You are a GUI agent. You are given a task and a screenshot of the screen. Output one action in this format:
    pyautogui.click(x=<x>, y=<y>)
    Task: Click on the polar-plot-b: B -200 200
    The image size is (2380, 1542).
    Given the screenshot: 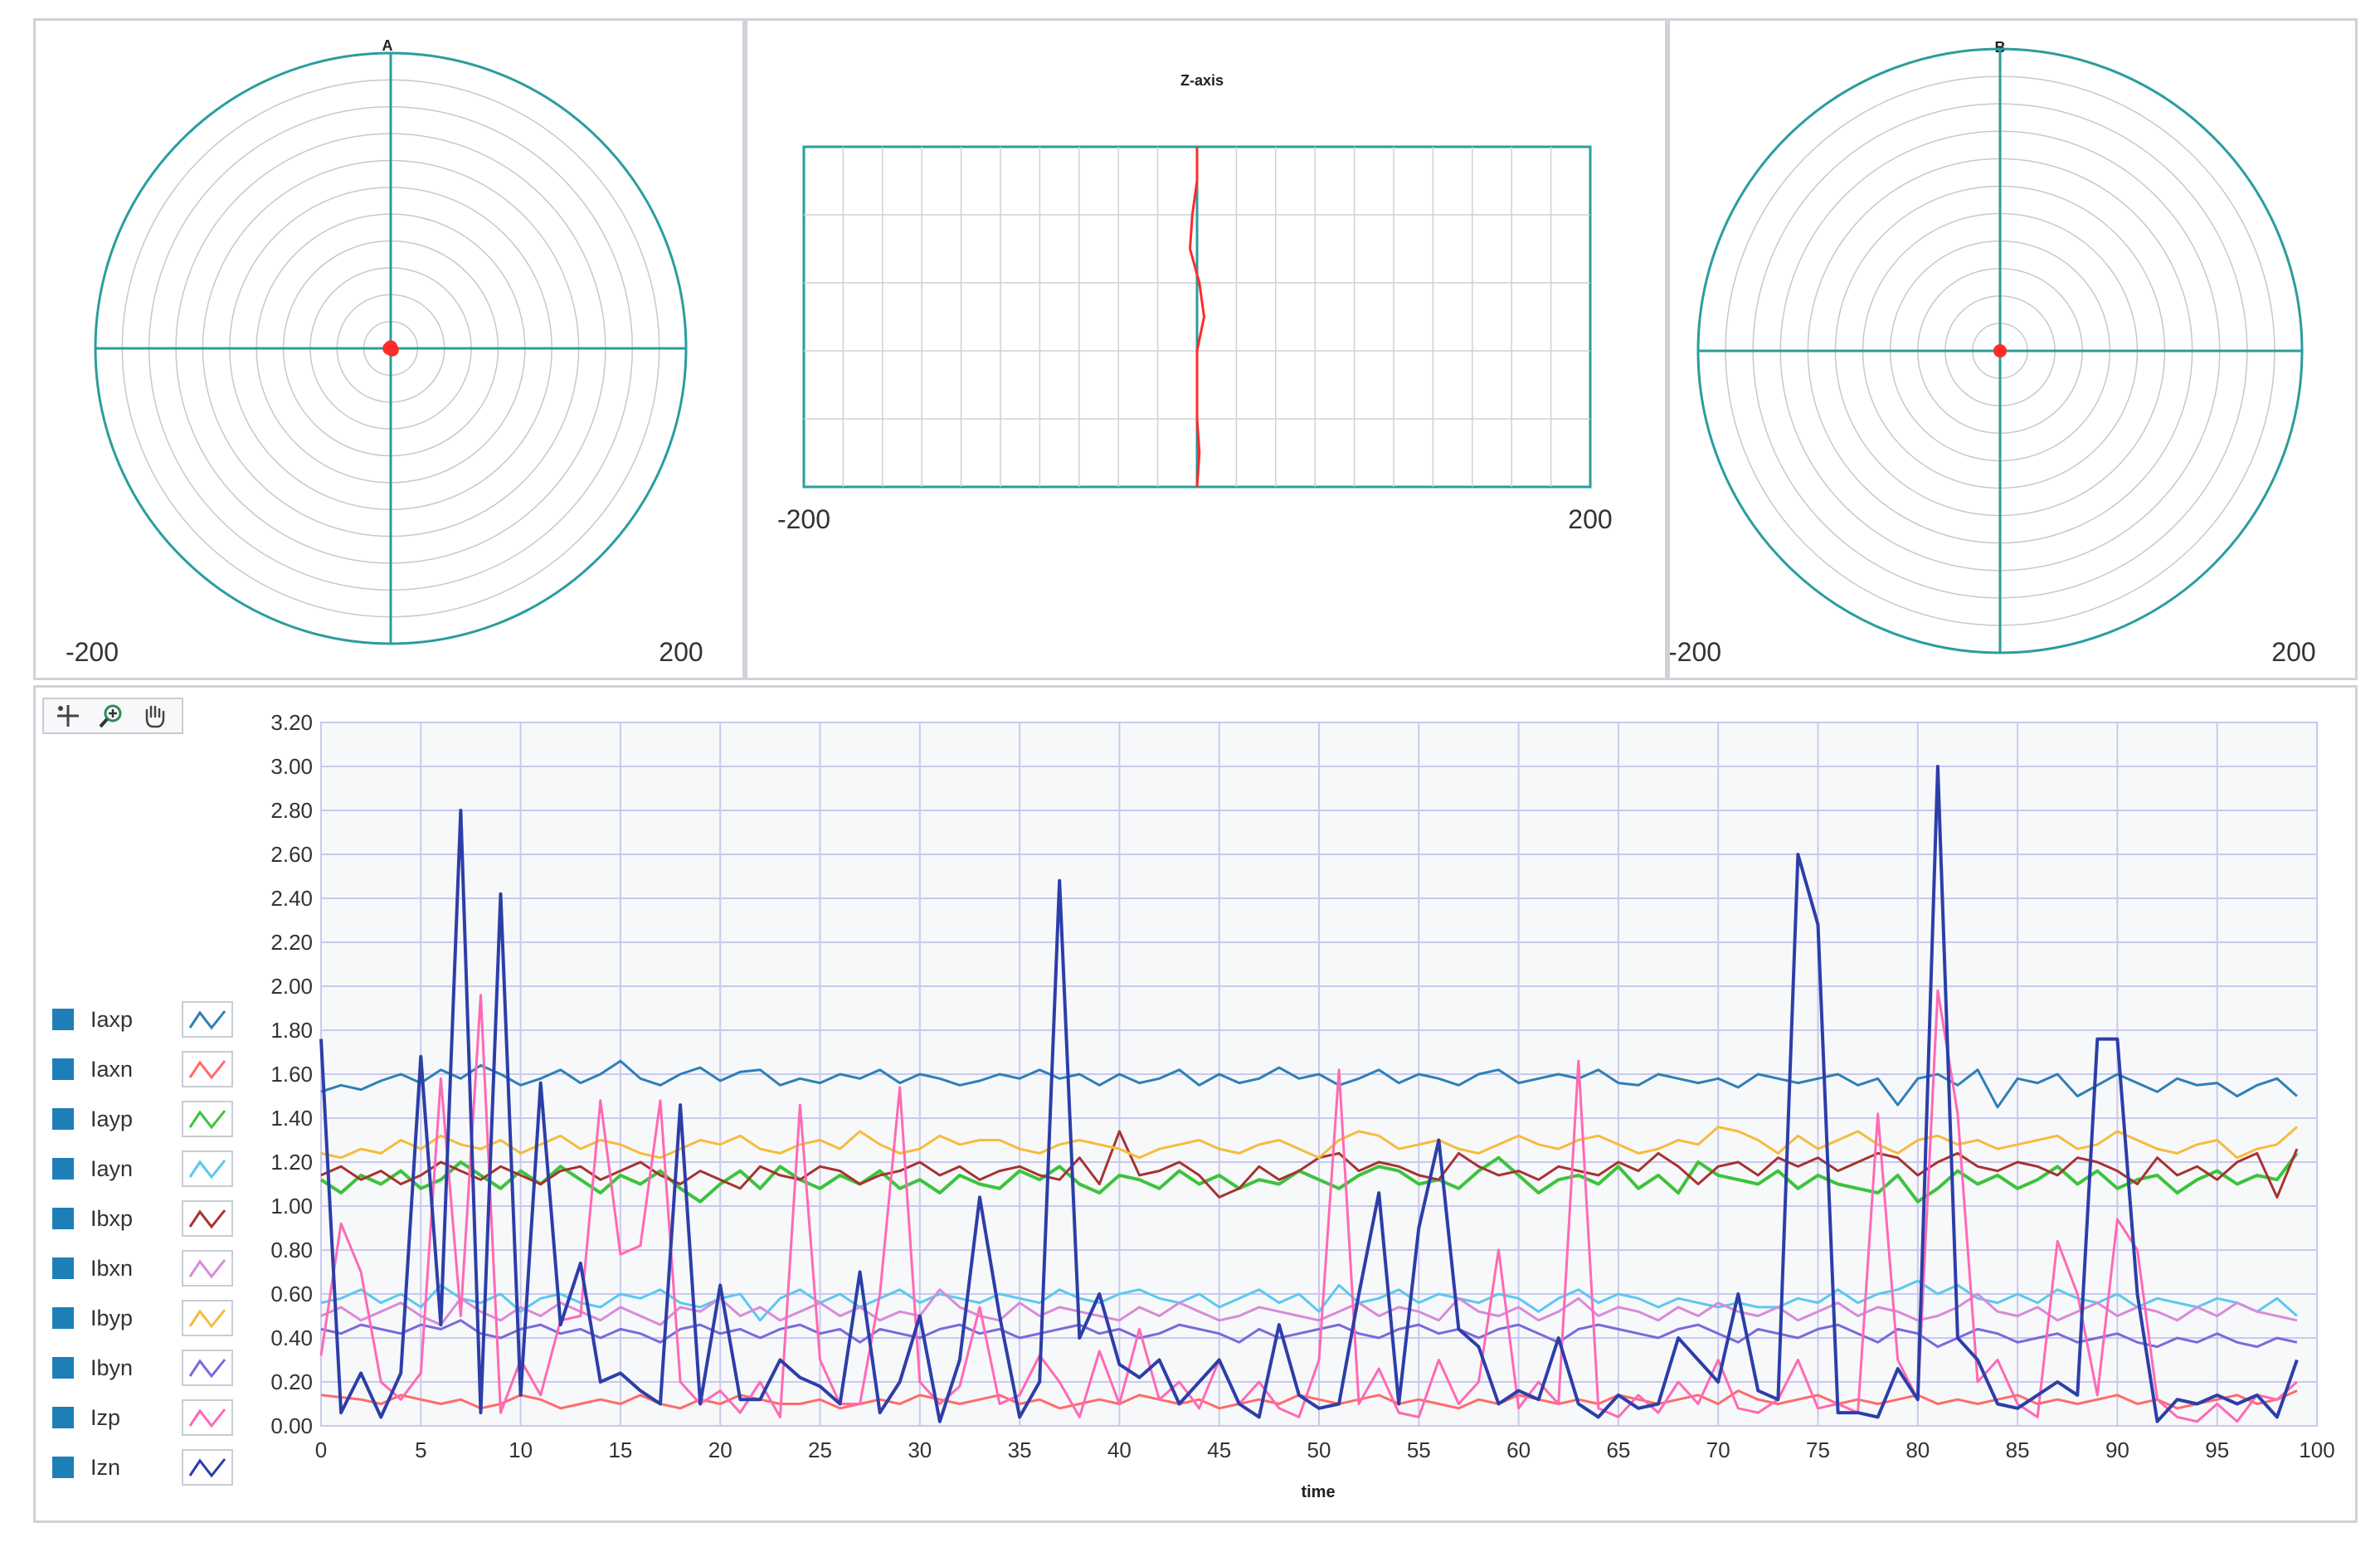 What is the action you would take?
    pyautogui.click(x=1992, y=353)
    